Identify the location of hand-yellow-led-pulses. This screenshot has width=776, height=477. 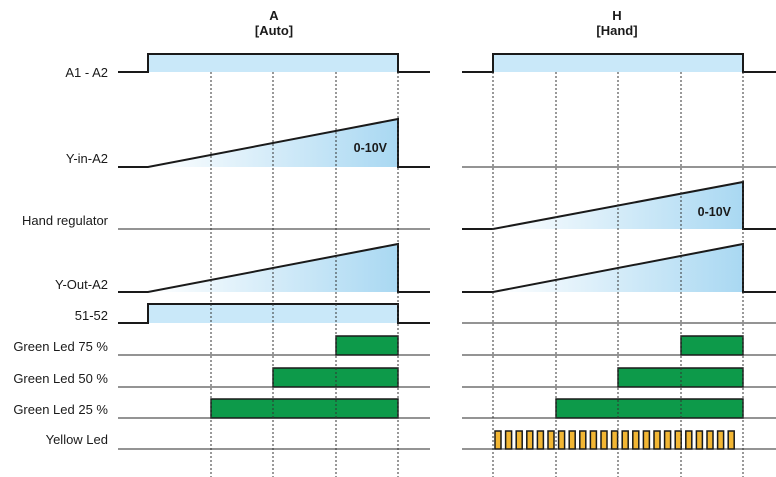
(614, 440).